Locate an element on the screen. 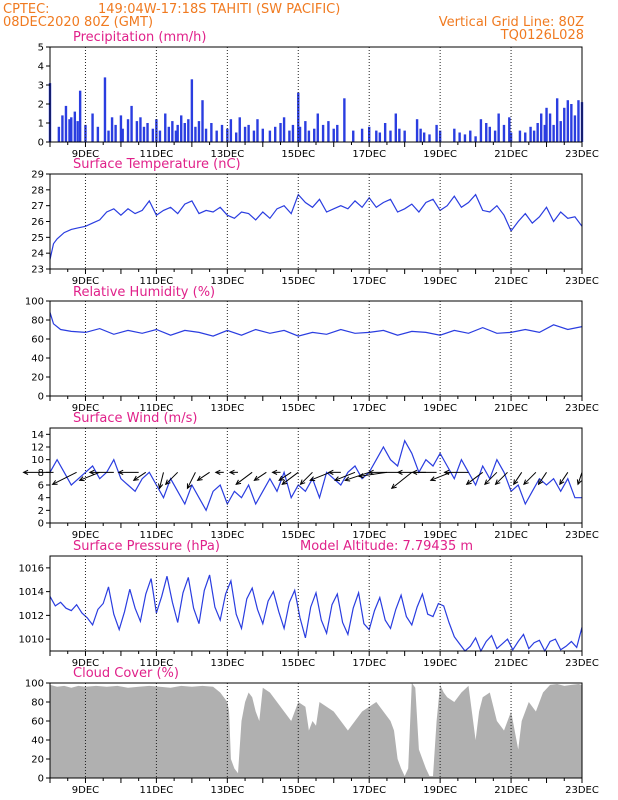 The width and height of the screenshot is (618, 800). temp-xtick-label: 13DEC is located at coordinates (227, 281).